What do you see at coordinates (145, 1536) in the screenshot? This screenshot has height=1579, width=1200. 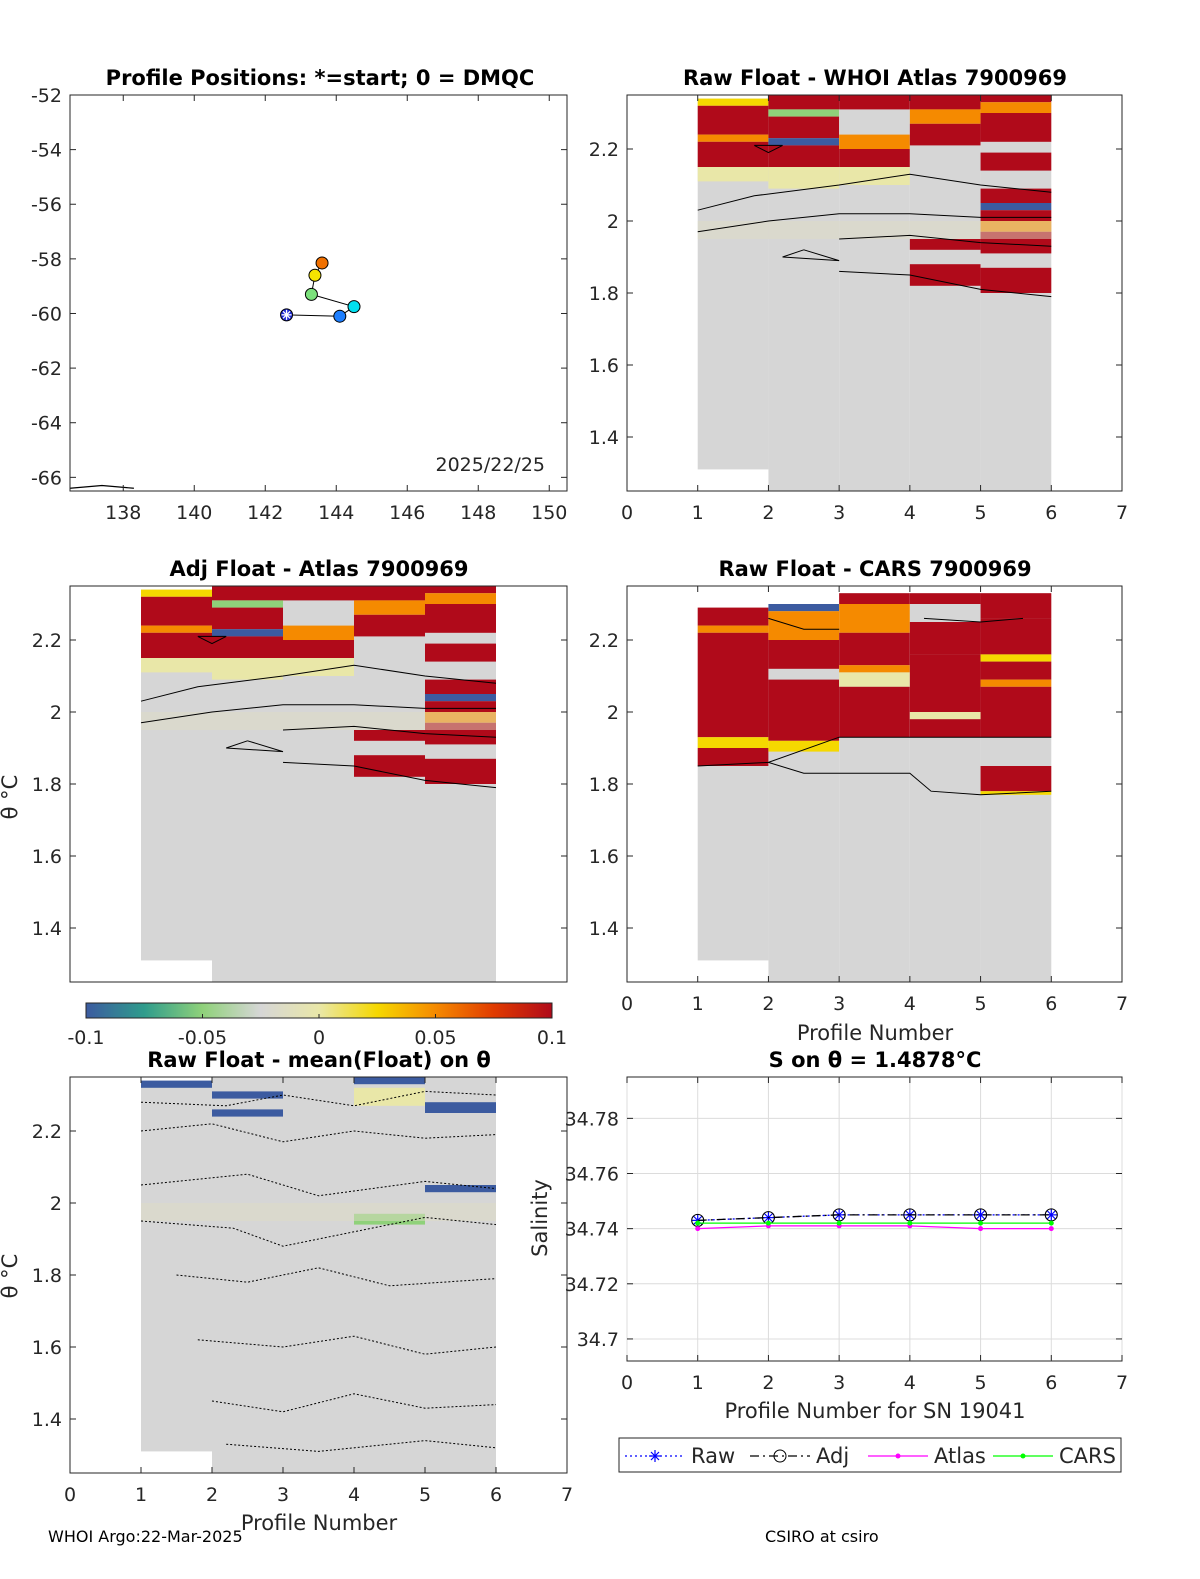 I see `footer-left: WHOI Argo:22-Mar-2025` at bounding box center [145, 1536].